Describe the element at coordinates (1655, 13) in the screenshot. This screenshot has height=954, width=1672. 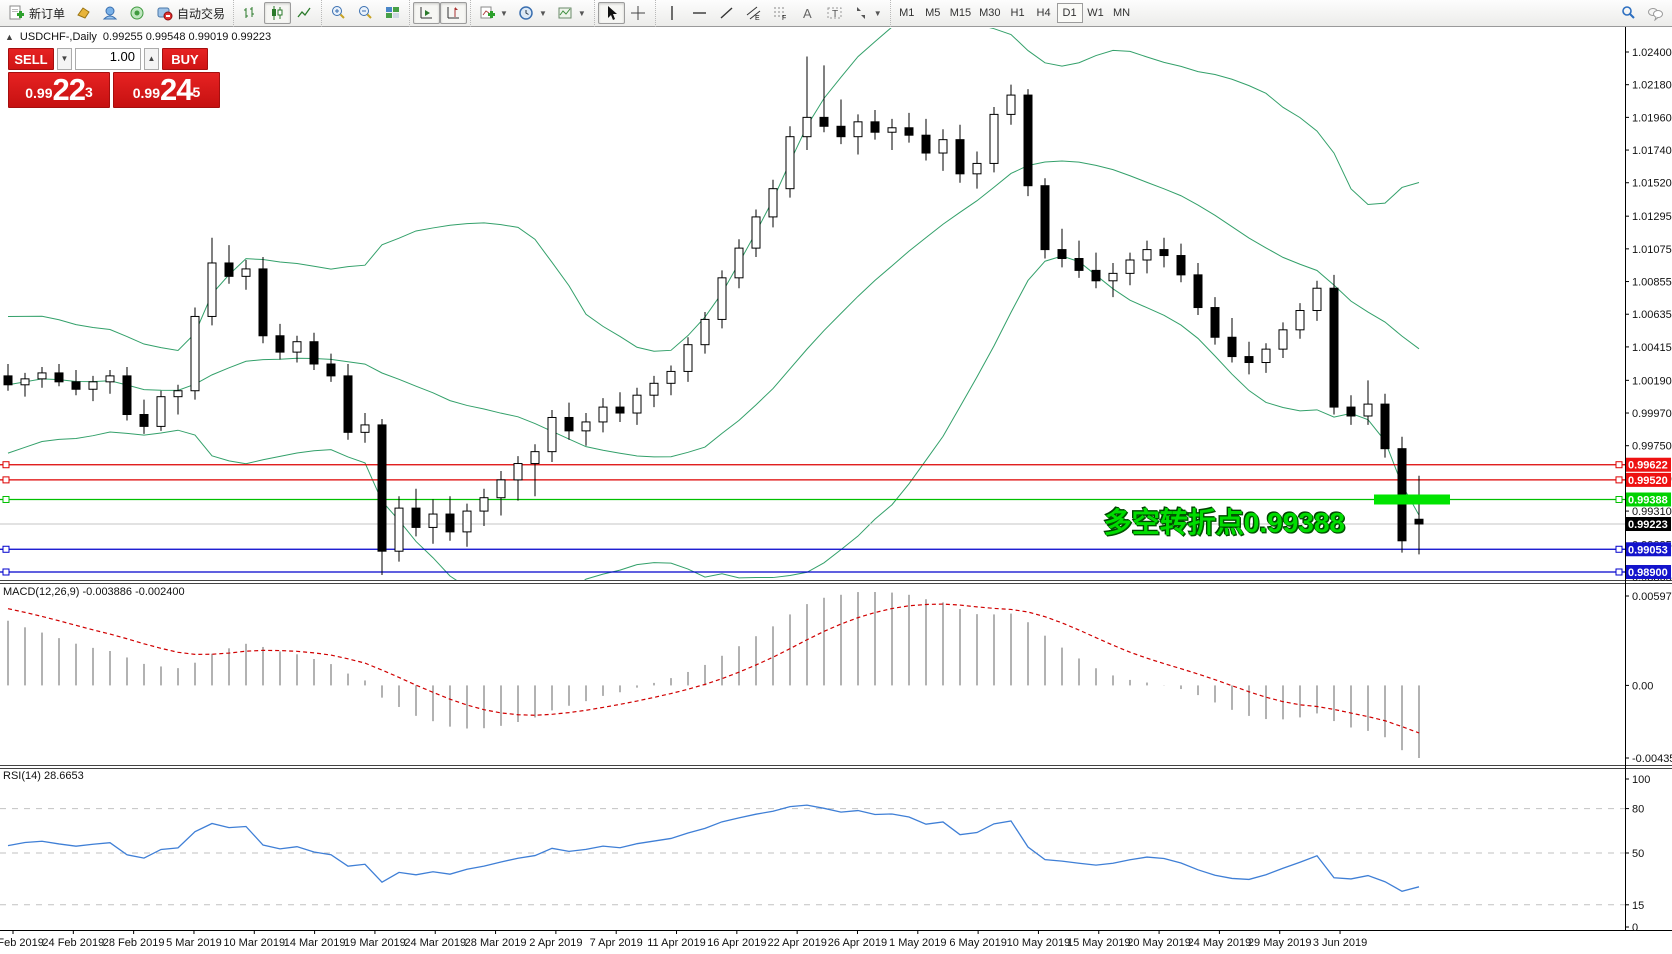
I see `chat-button` at that location.